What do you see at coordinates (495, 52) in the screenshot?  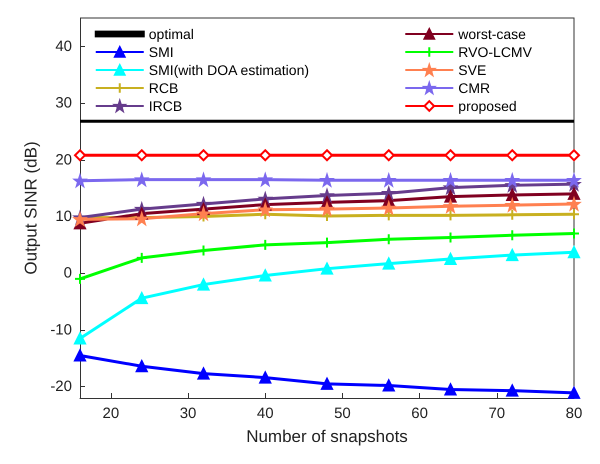 I see `legend-label: RVO-LCMV` at bounding box center [495, 52].